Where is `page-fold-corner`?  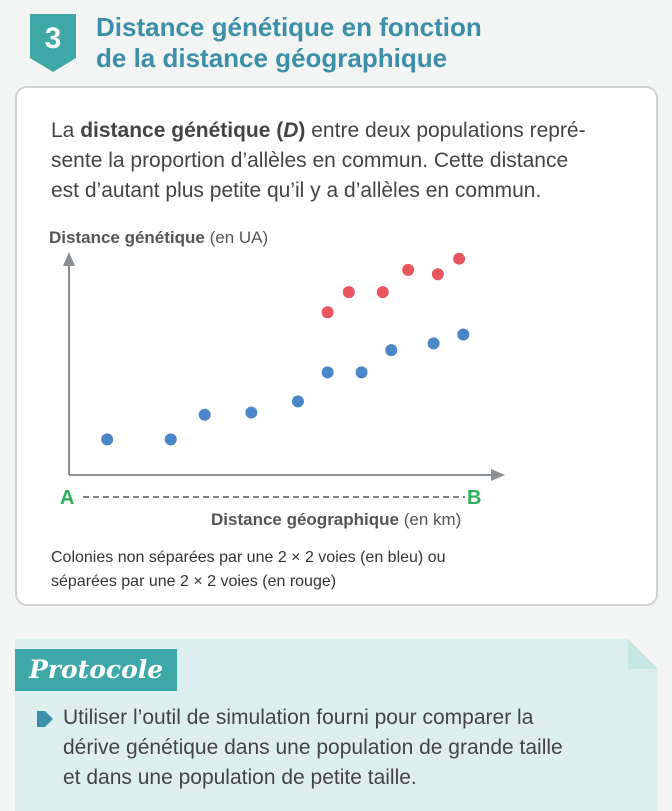 page-fold-corner is located at coordinates (643, 654).